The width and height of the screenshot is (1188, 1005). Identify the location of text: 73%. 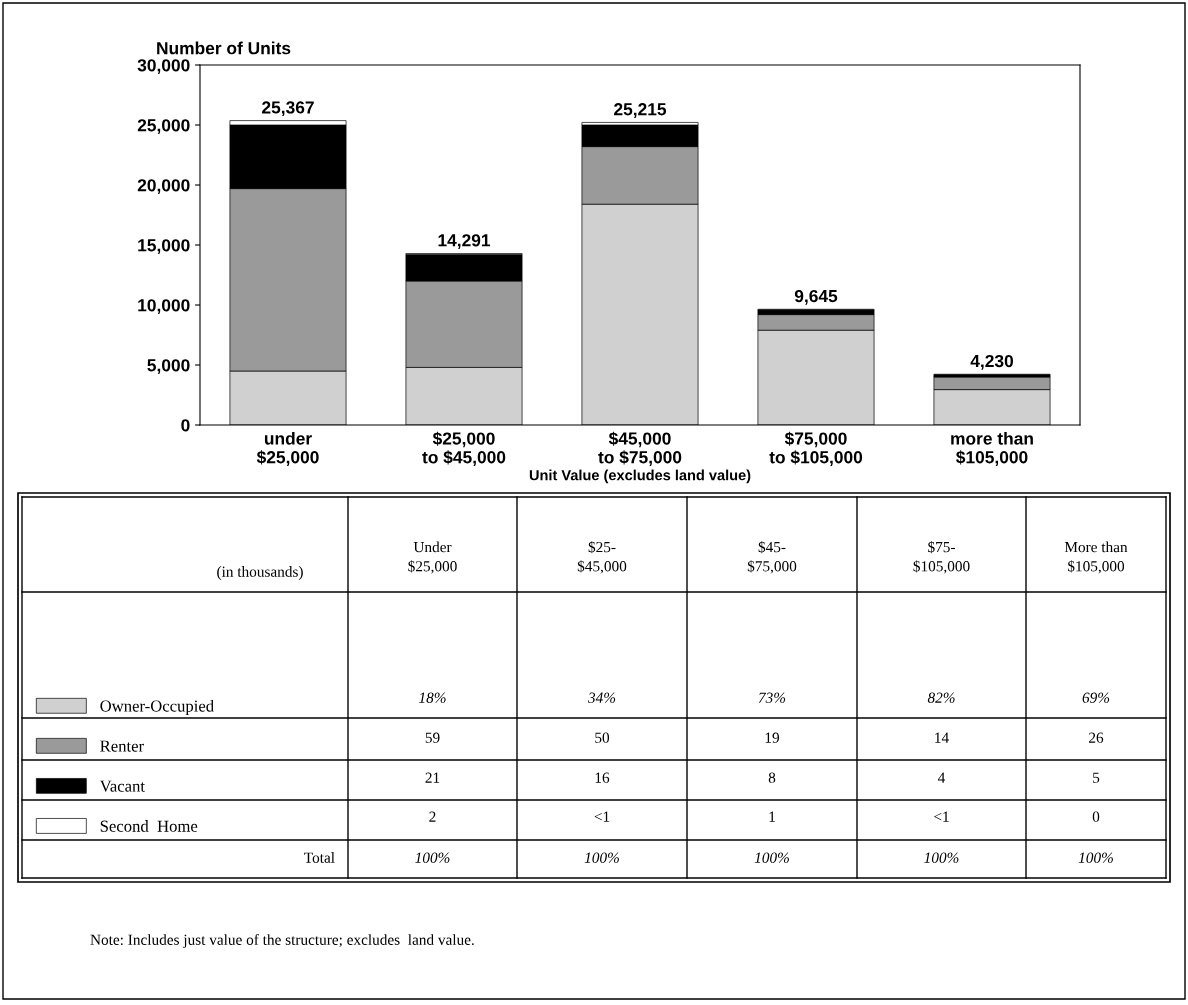
(772, 697).